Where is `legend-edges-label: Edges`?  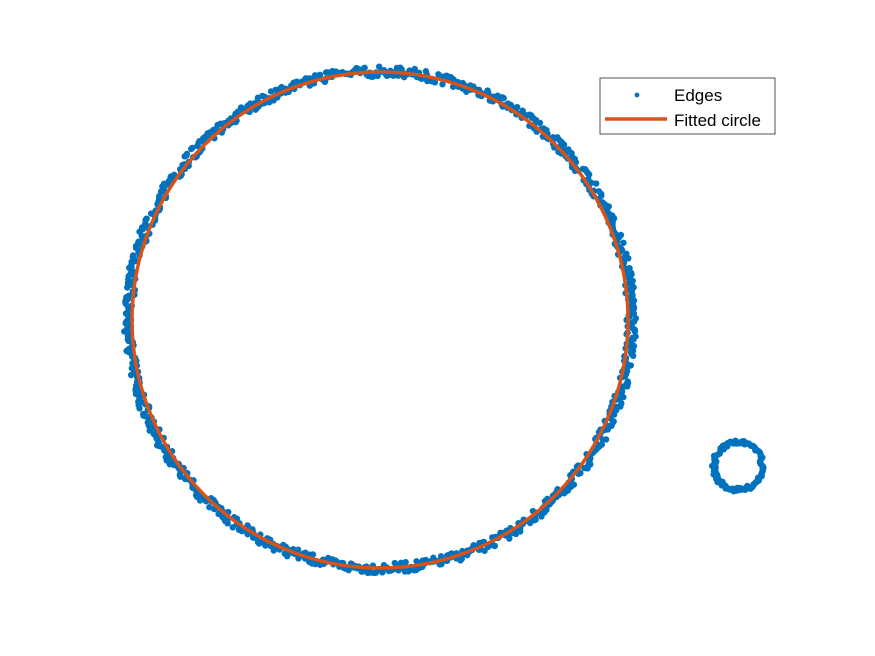
legend-edges-label: Edges is located at coordinates (698, 95).